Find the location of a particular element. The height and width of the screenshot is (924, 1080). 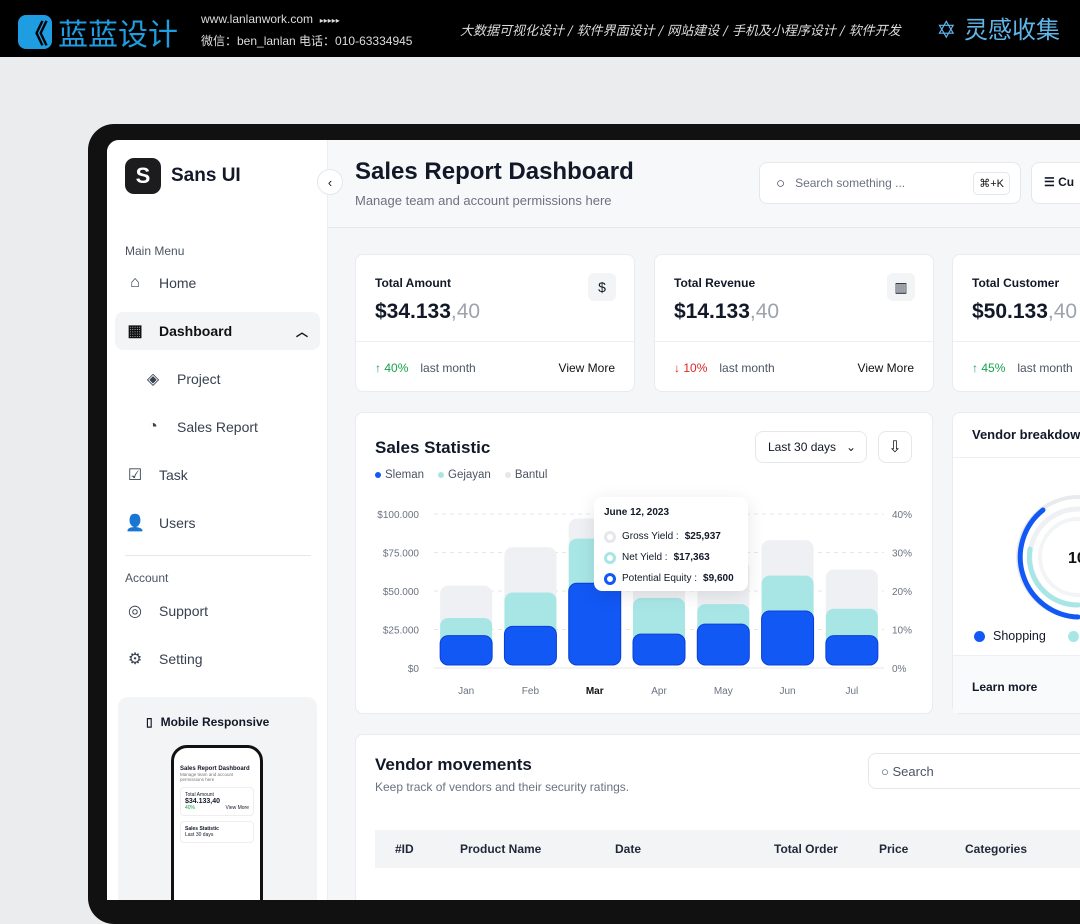

label: Dashboard is located at coordinates (196, 331).